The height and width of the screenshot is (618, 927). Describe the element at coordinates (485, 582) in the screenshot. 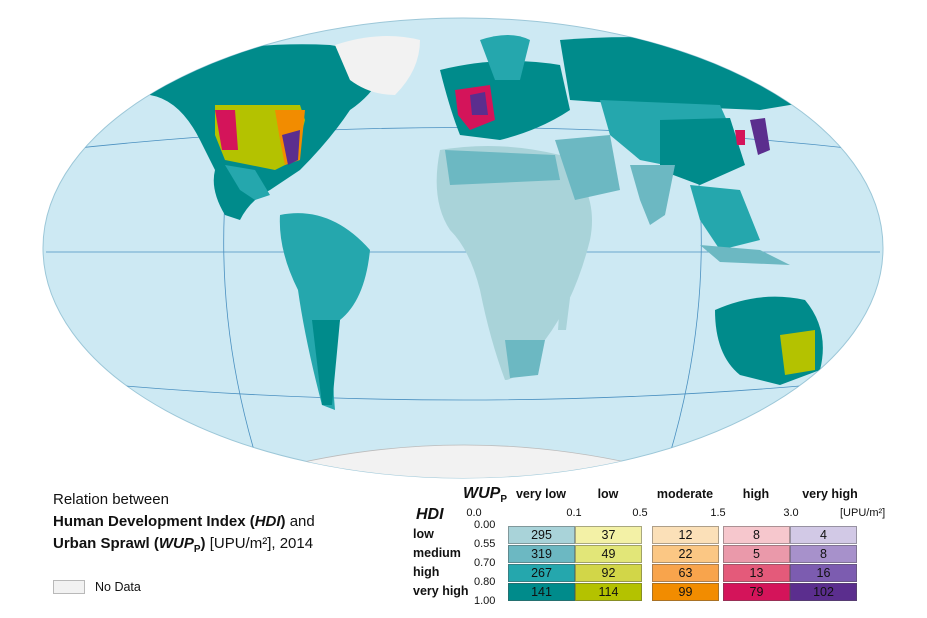

I see `hdi-tick-label: 0.80` at that location.